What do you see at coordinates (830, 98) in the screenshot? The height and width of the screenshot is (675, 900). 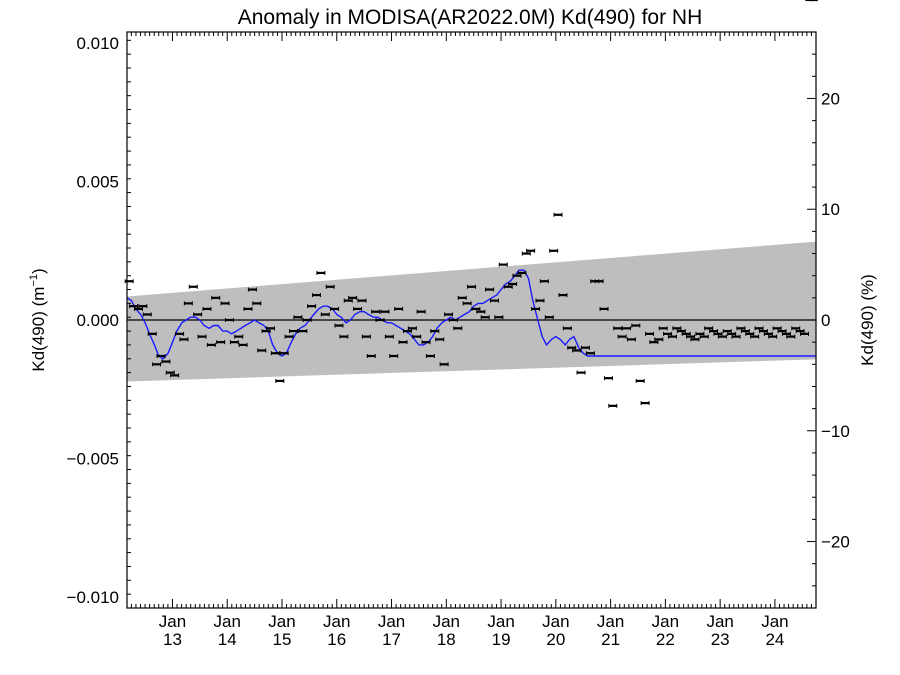 I see `y-right-tick-label: 20` at bounding box center [830, 98].